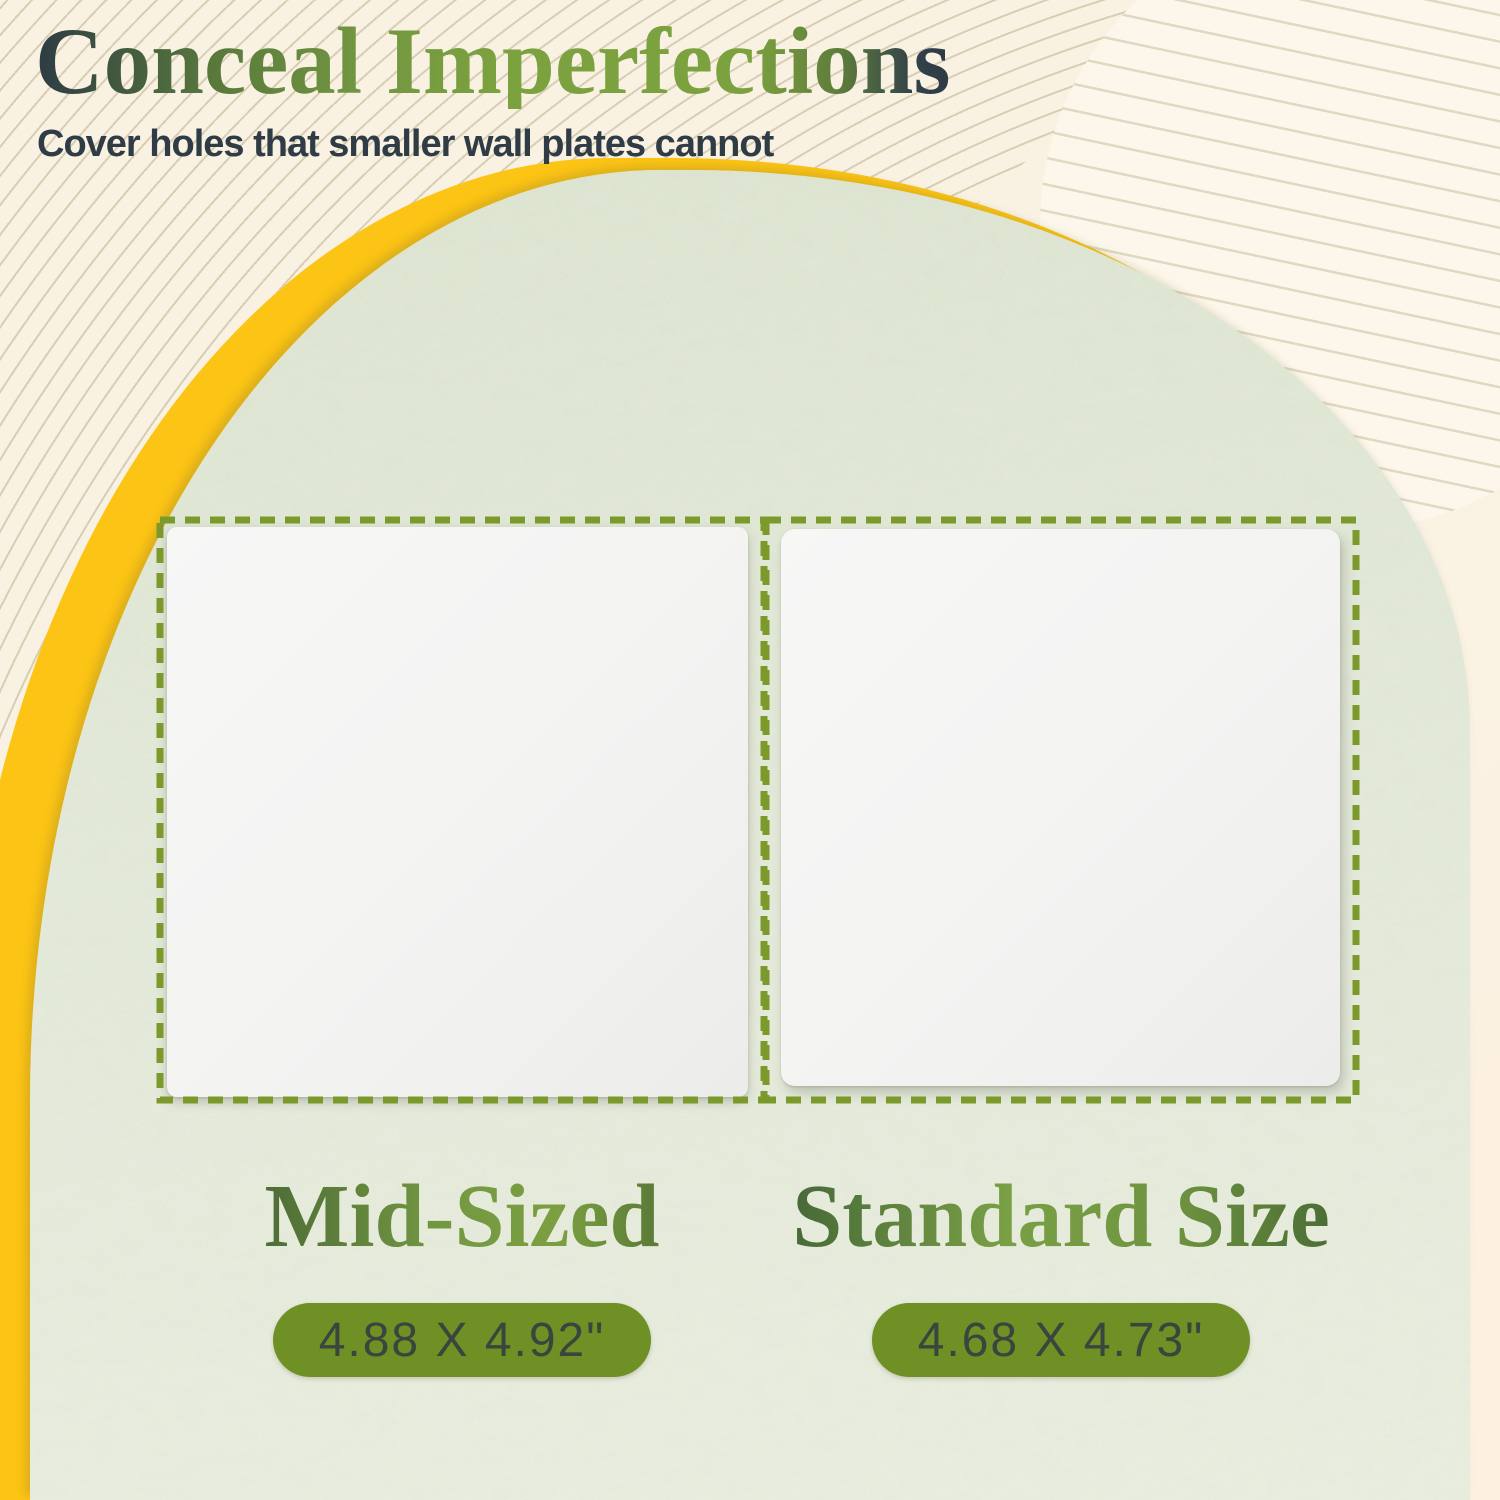 Image resolution: width=1500 pixels, height=1500 pixels. I want to click on mid-sized-dimensions-badge: 4.88 X 4.92", so click(462, 1340).